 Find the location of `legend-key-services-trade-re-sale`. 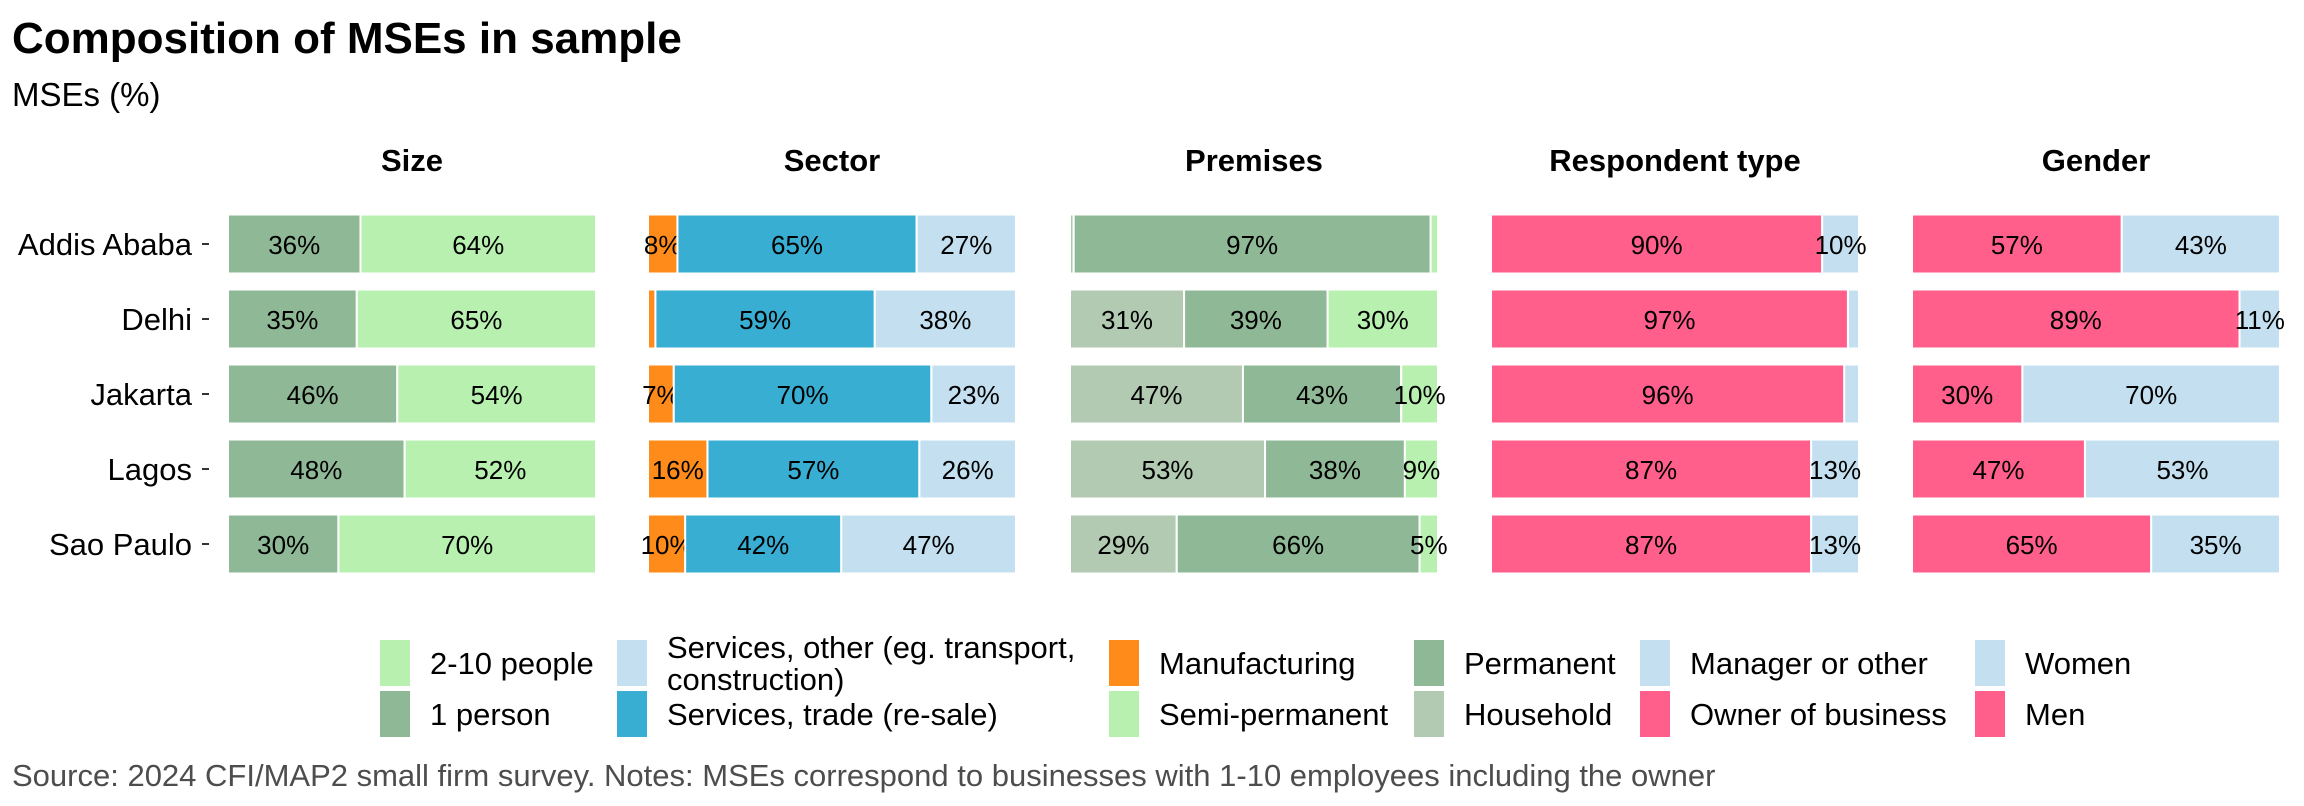

legend-key-services-trade-re-sale is located at coordinates (632, 714).